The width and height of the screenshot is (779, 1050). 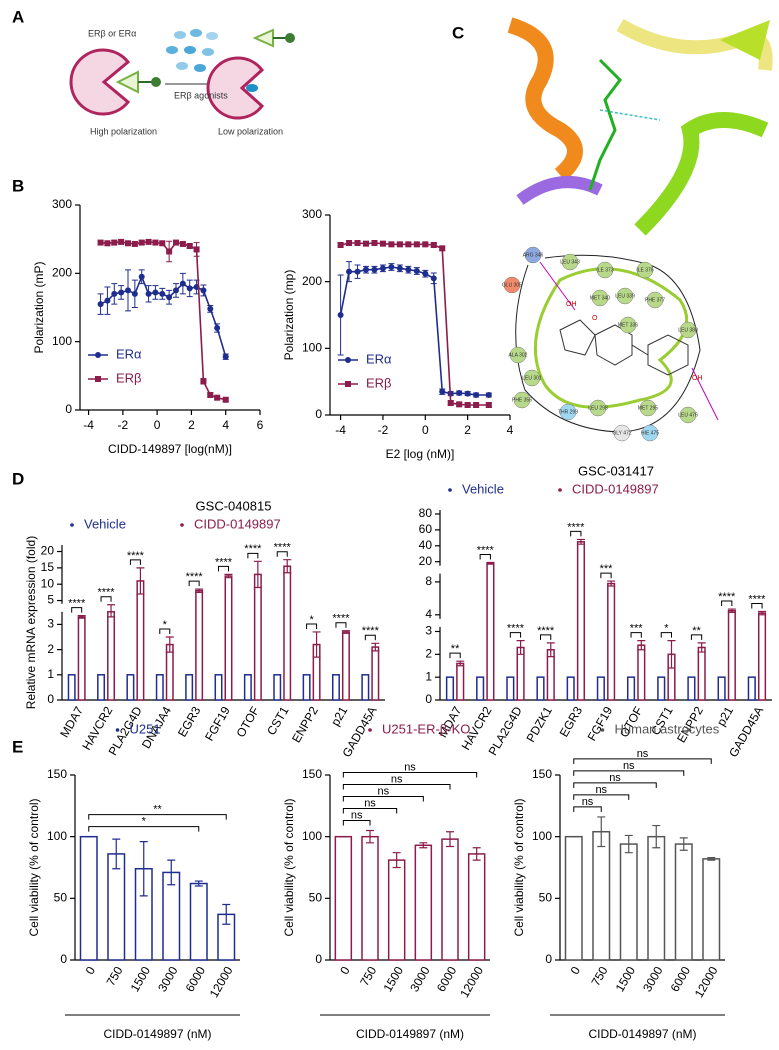 I want to click on helix, so click(x=701, y=174).